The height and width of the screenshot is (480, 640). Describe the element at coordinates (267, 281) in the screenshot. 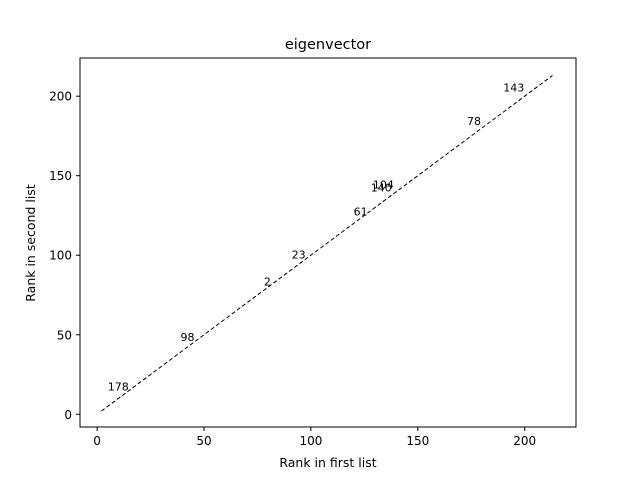

I see `point-label-2: 2` at that location.